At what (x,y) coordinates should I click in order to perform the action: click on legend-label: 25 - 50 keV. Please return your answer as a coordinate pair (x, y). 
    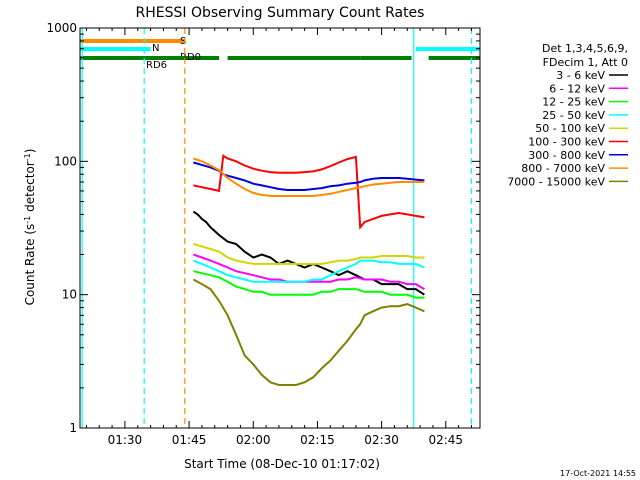
    Looking at the image, I should click on (573, 115).